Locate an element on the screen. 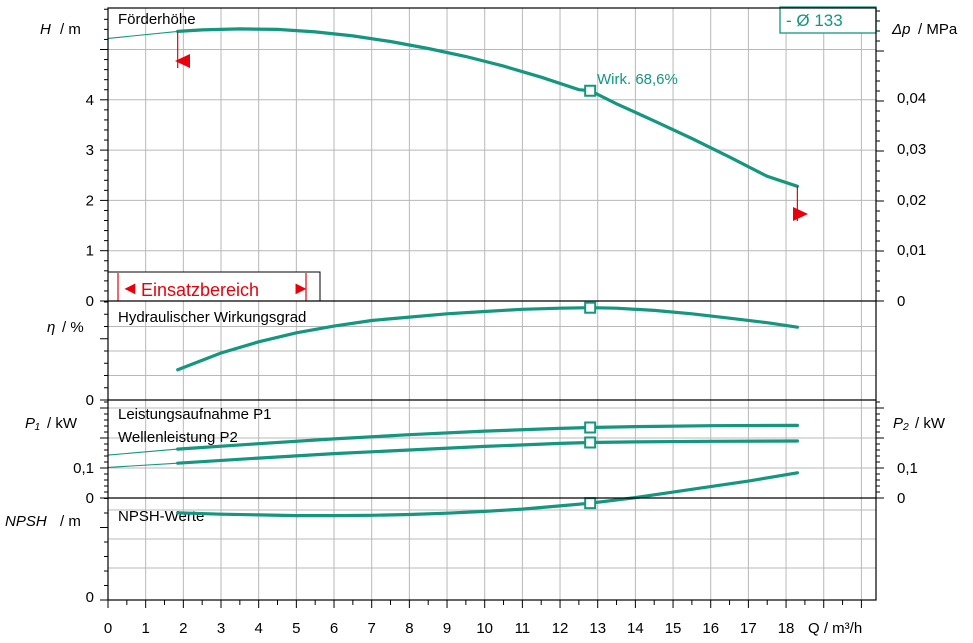 The width and height of the screenshot is (973, 643). x-tick-label: 4 is located at coordinates (259, 628).